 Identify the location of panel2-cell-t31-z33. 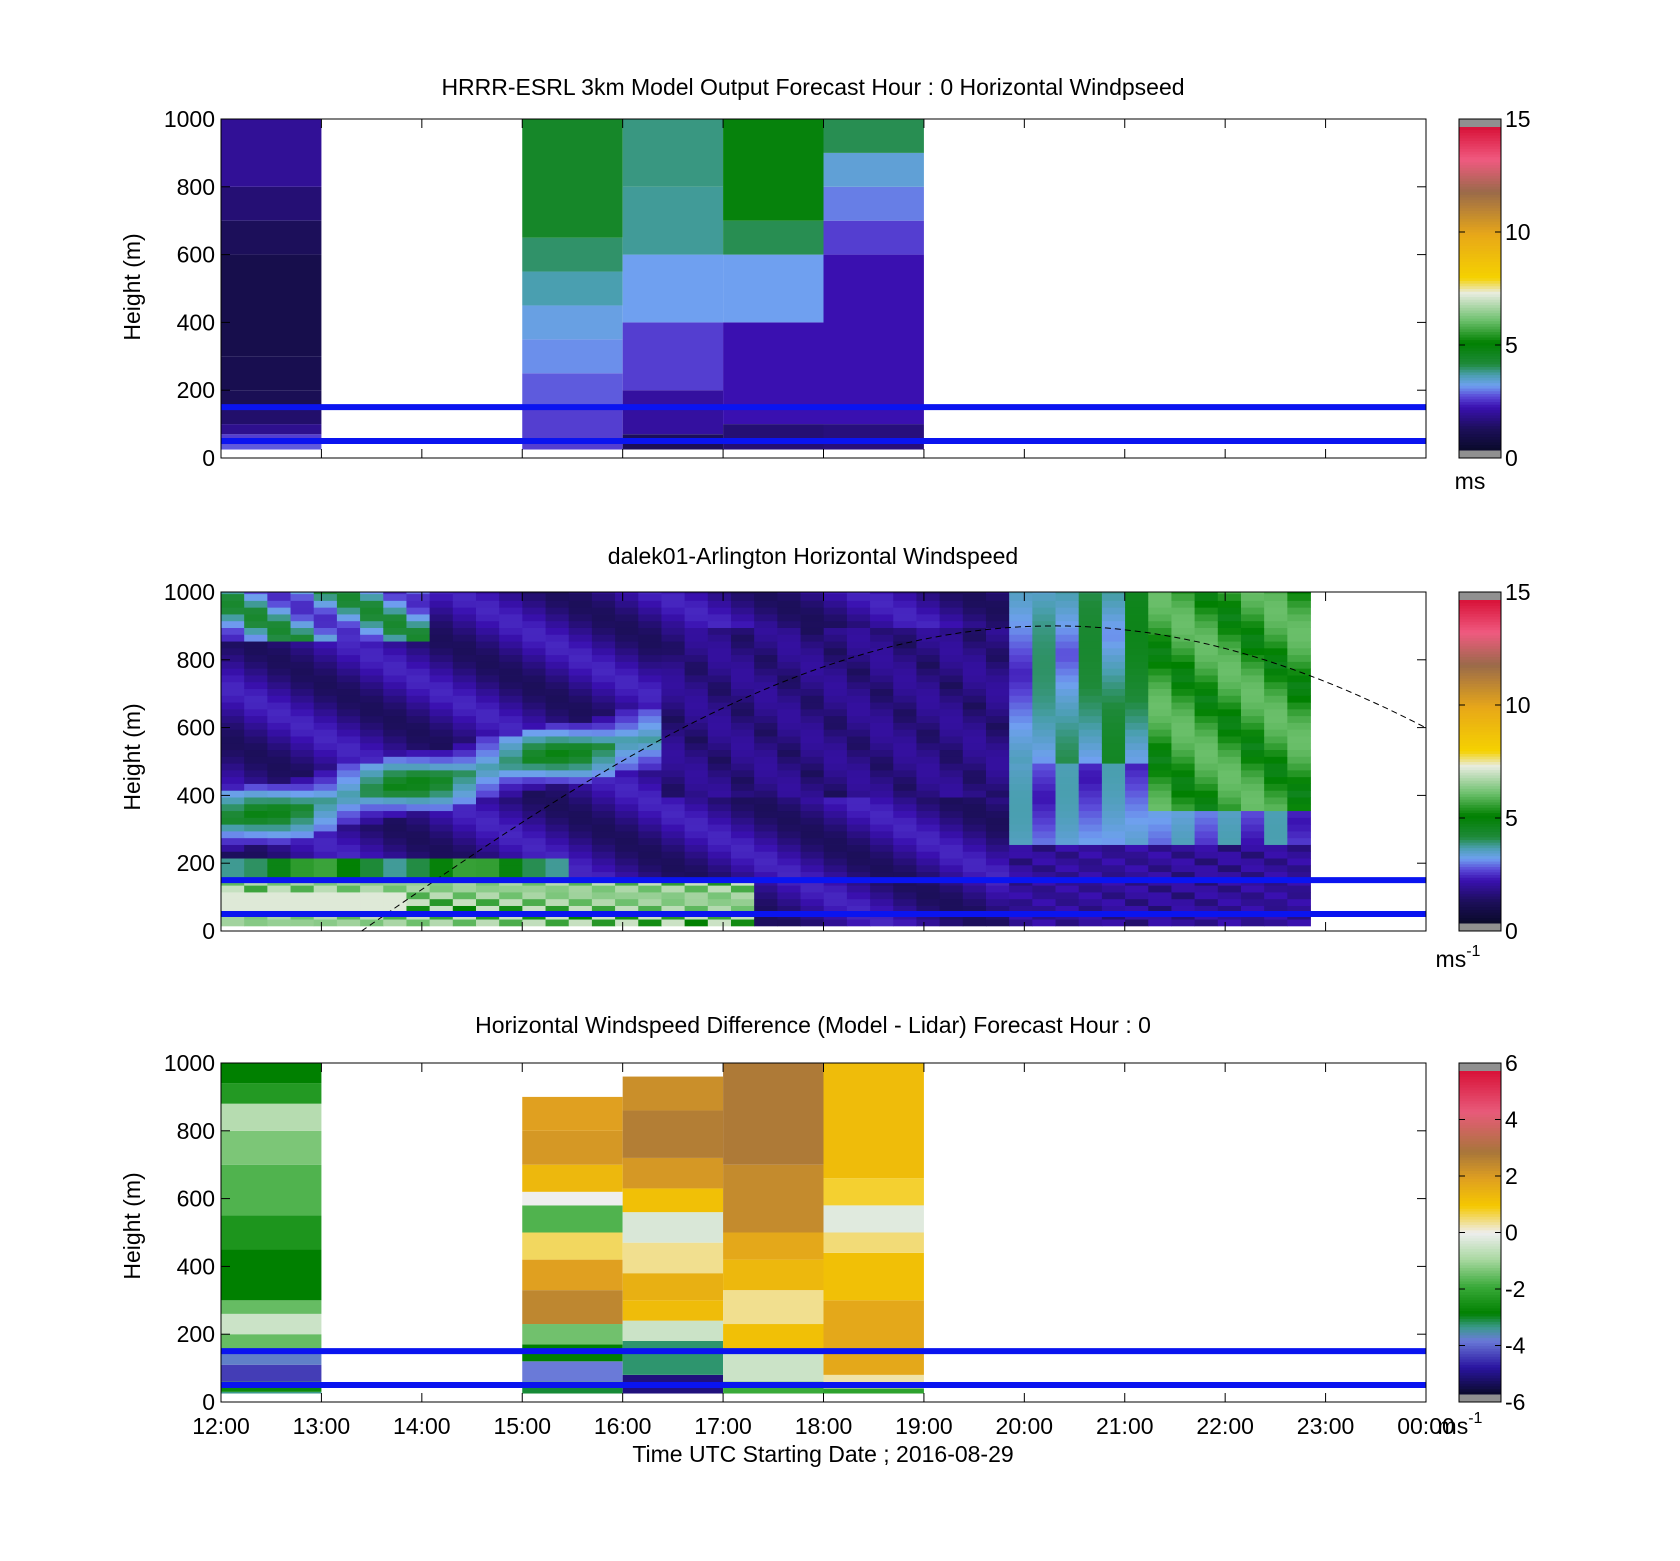
(951, 699).